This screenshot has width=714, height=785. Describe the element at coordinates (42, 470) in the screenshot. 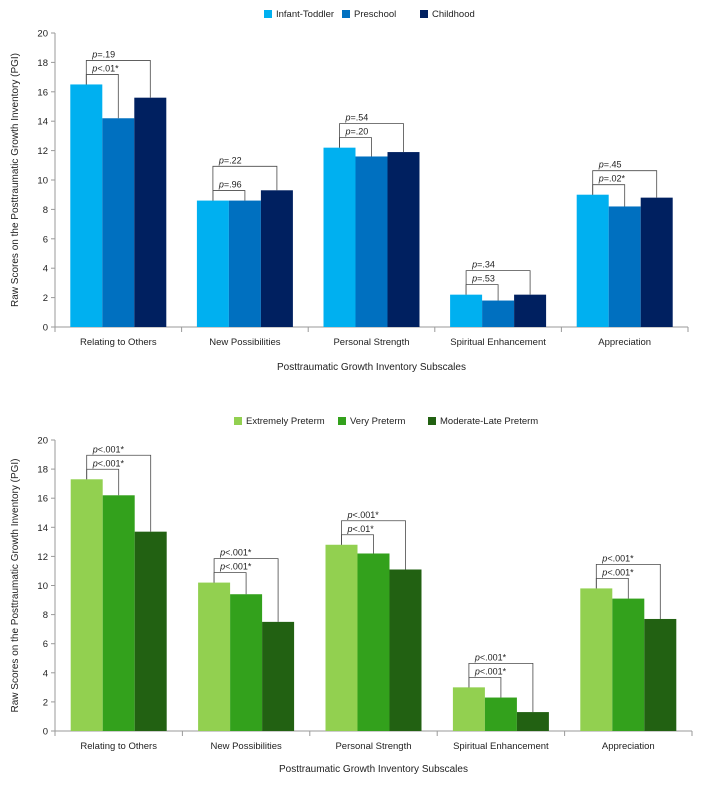

I see `y-tick-label: 18` at that location.